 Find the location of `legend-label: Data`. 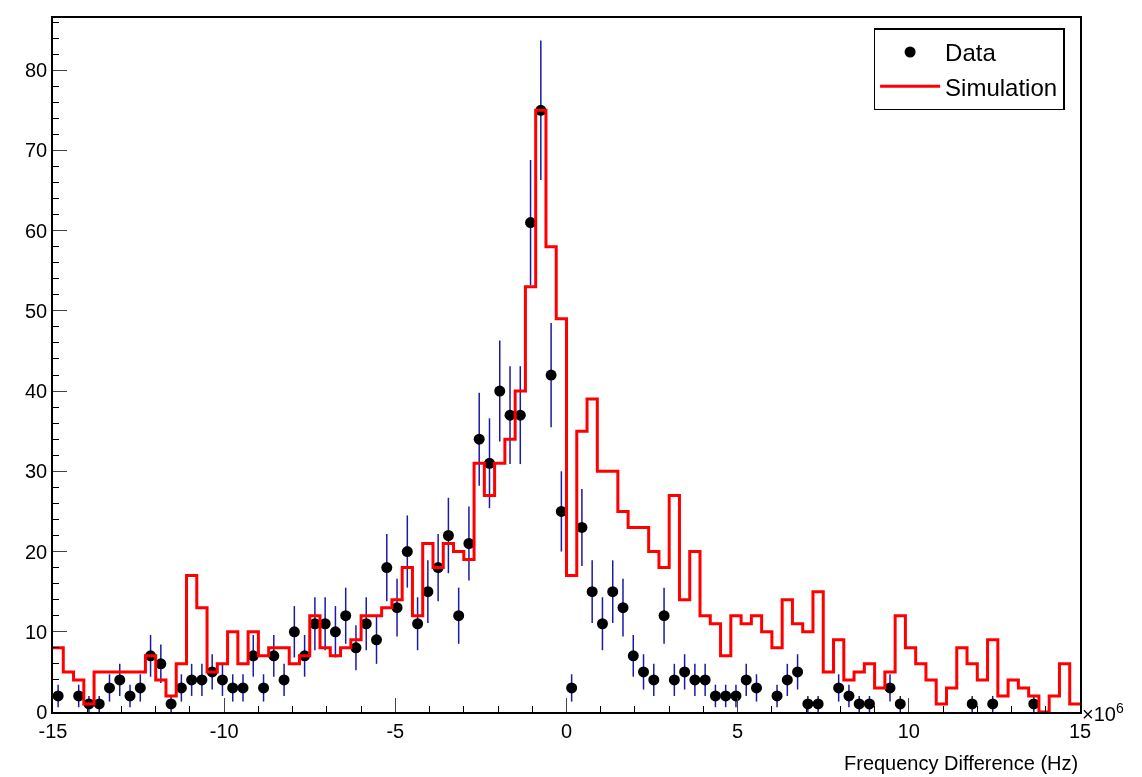

legend-label: Data is located at coordinates (971, 53).